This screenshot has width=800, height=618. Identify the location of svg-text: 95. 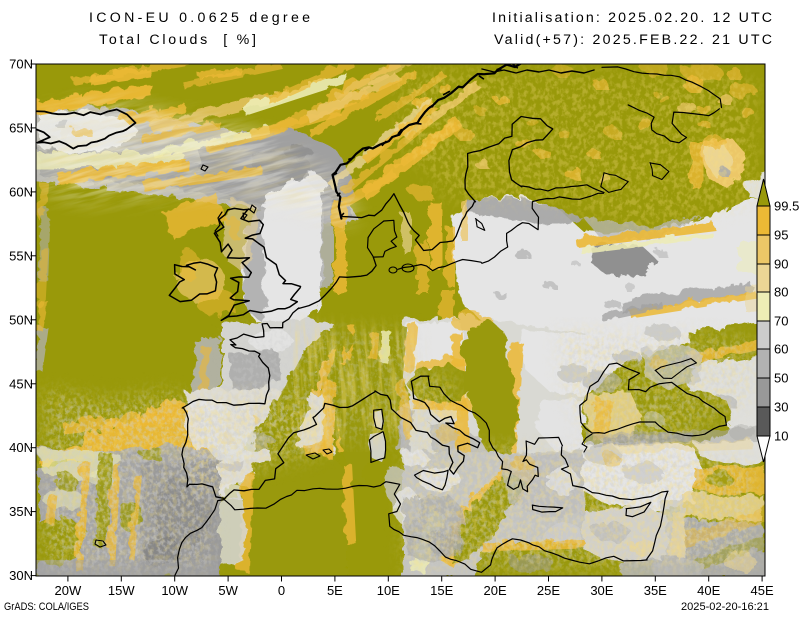
(781, 235).